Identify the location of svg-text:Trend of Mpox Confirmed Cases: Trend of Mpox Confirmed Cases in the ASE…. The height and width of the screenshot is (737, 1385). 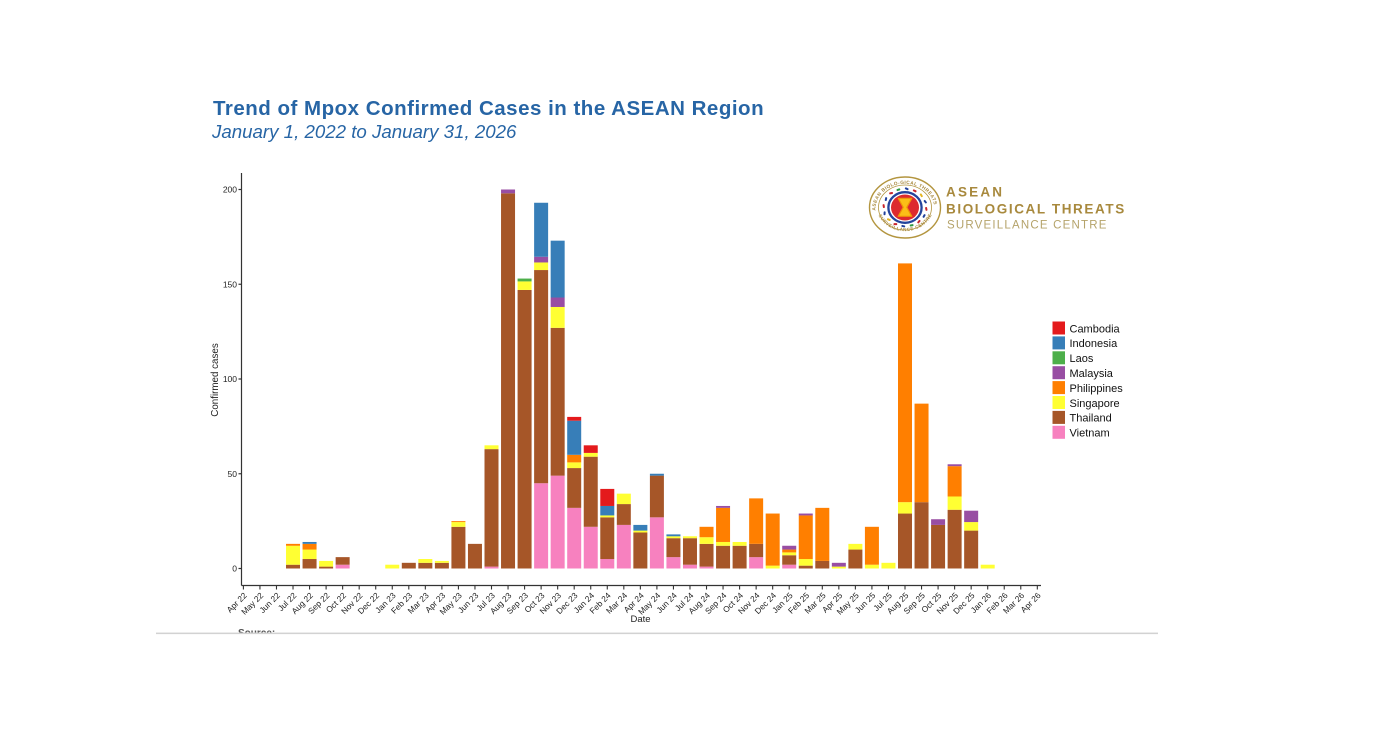
(488, 108).